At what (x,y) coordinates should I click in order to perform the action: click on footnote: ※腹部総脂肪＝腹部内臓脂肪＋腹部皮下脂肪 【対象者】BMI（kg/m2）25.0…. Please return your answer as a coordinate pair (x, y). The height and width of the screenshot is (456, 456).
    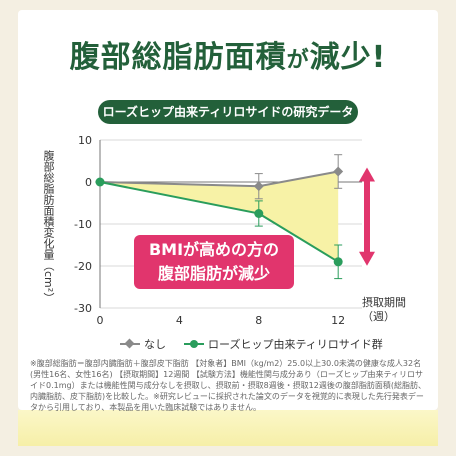
    Looking at the image, I should click on (228, 385).